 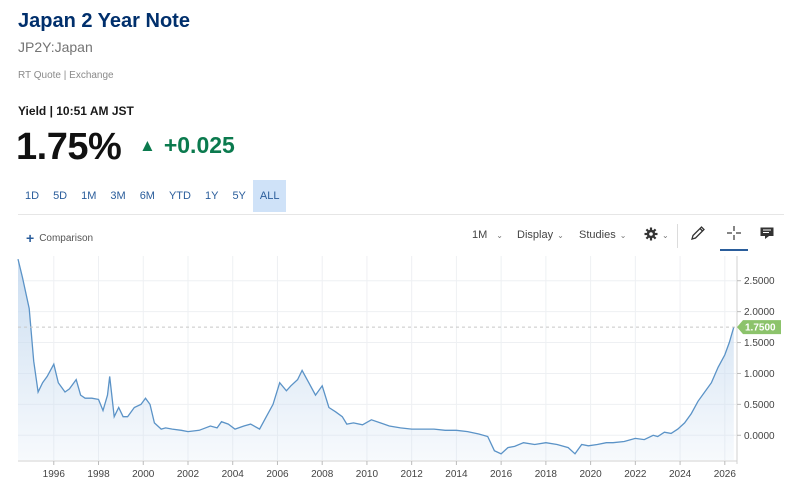 I want to click on range-selector: 1D 5D 1M 3M 6M YTD 1Y 5Y ALL, so click(x=152, y=196).